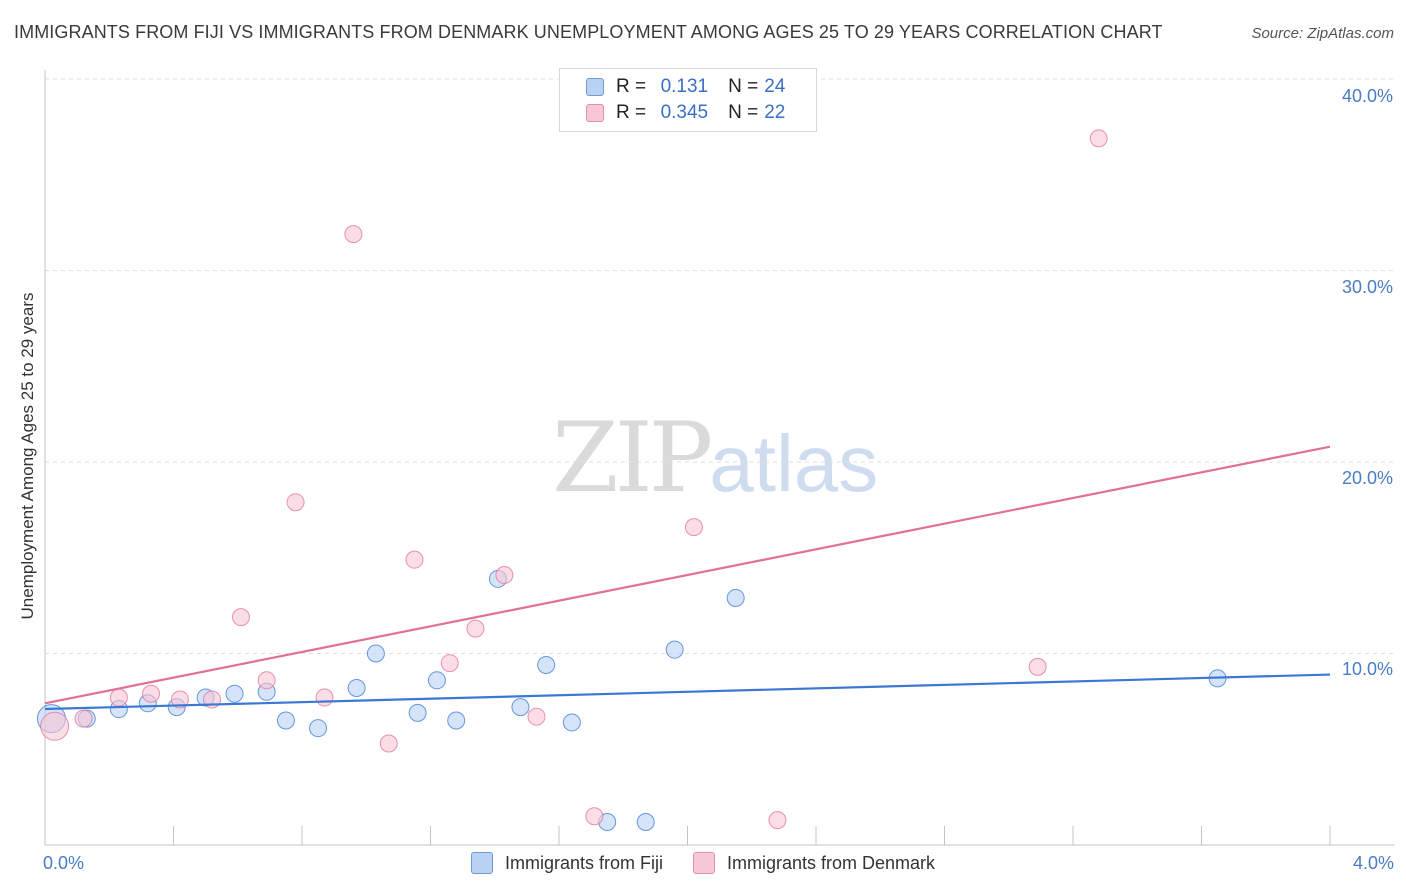 The height and width of the screenshot is (892, 1406). I want to click on watermark: ZIPatlas, so click(715, 458).